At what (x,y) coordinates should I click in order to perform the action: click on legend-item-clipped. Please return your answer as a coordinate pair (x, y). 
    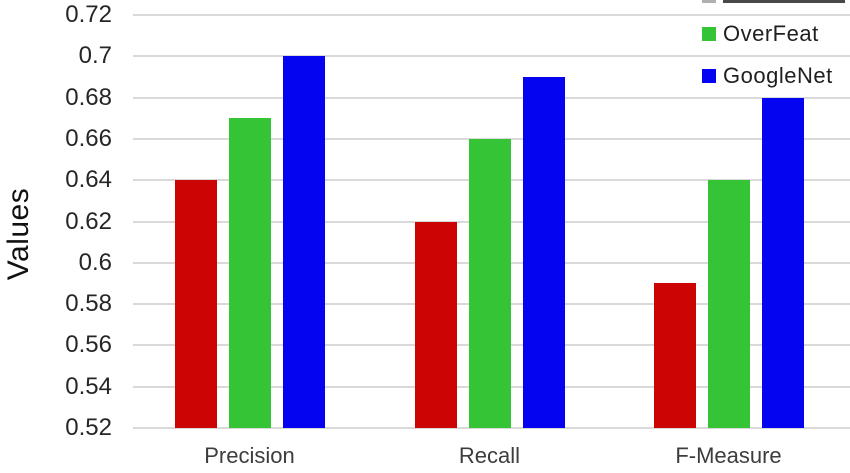
    Looking at the image, I should click on (773, 1).